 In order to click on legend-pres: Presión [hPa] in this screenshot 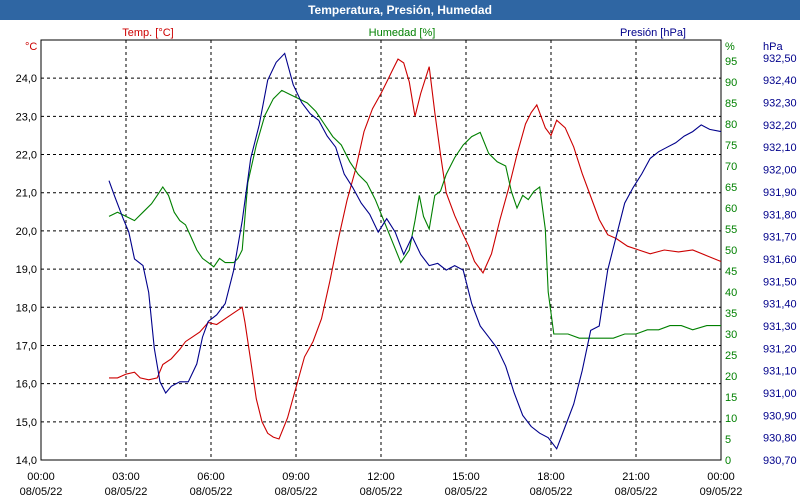, I will do `click(653, 33)`.